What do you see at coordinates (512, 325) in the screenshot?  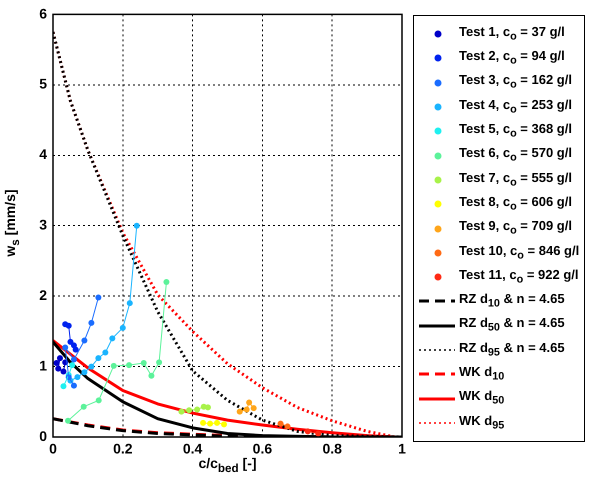 I see `legend-label: RZ d$_{50}$ & n = 4.65` at bounding box center [512, 325].